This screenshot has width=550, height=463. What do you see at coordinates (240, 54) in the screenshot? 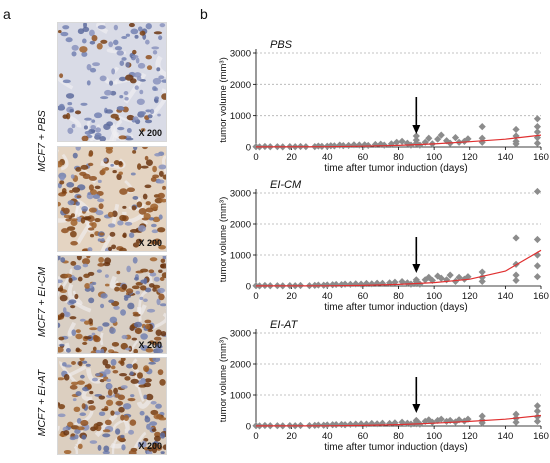
I see `y-tick-label: 3000` at bounding box center [240, 54].